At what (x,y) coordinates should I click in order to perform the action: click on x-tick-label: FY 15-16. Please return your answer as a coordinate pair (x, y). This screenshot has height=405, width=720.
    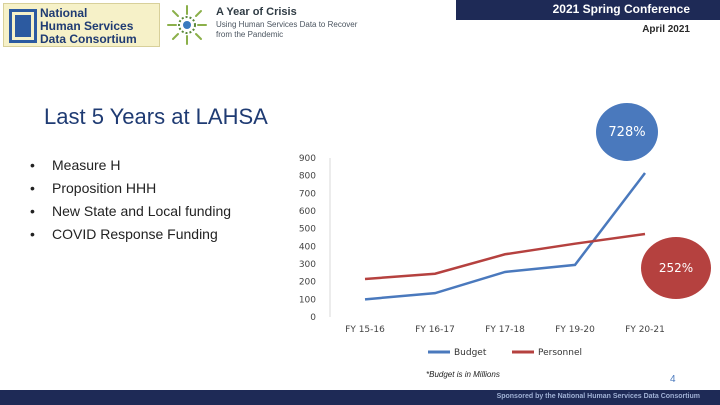
    Looking at the image, I should click on (365, 330).